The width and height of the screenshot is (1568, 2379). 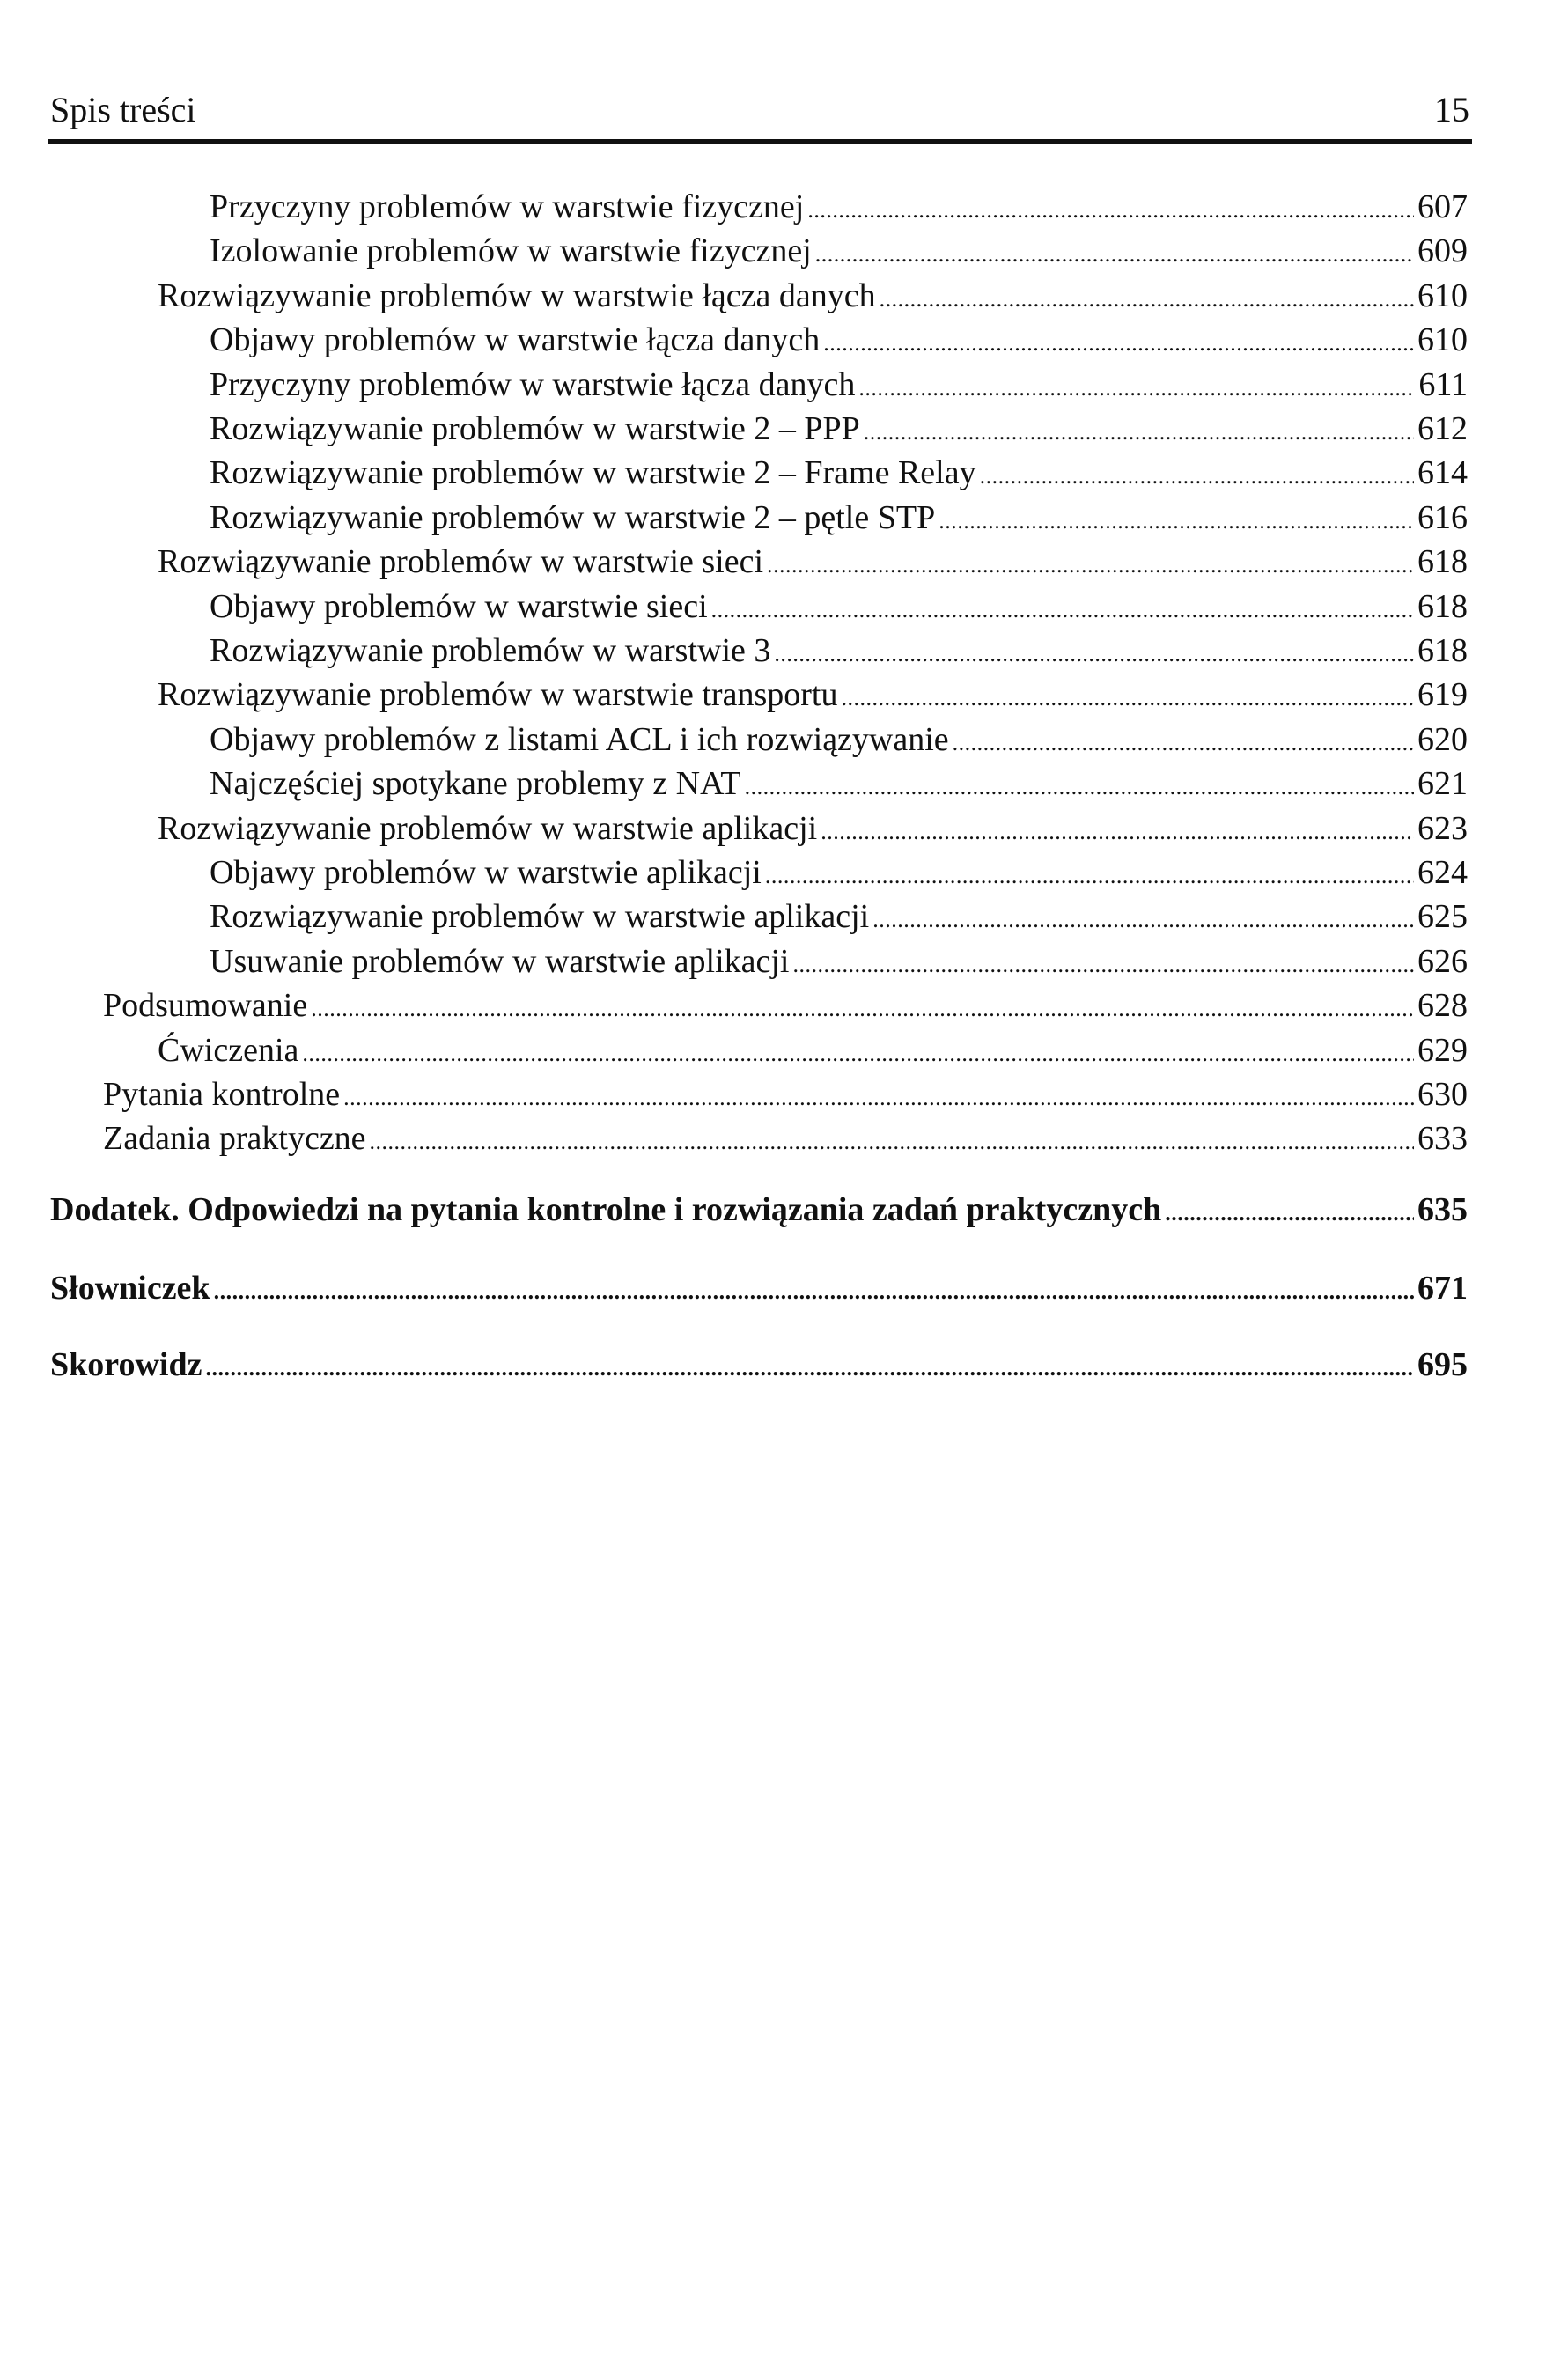 I want to click on toc-entry: Pytania kontrolne 630, so click(x=785, y=1096).